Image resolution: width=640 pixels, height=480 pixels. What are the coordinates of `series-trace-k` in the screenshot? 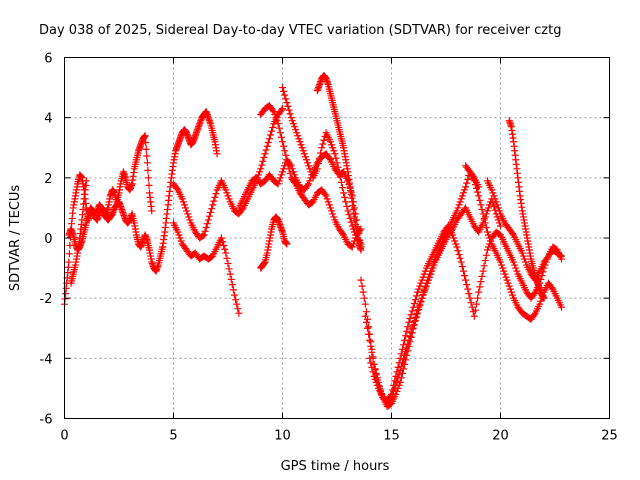 It's located at (339, 163).